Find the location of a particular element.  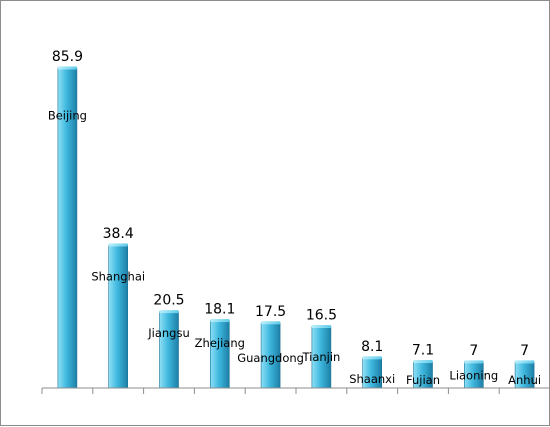

category-label: Shaanxi is located at coordinates (372, 379).